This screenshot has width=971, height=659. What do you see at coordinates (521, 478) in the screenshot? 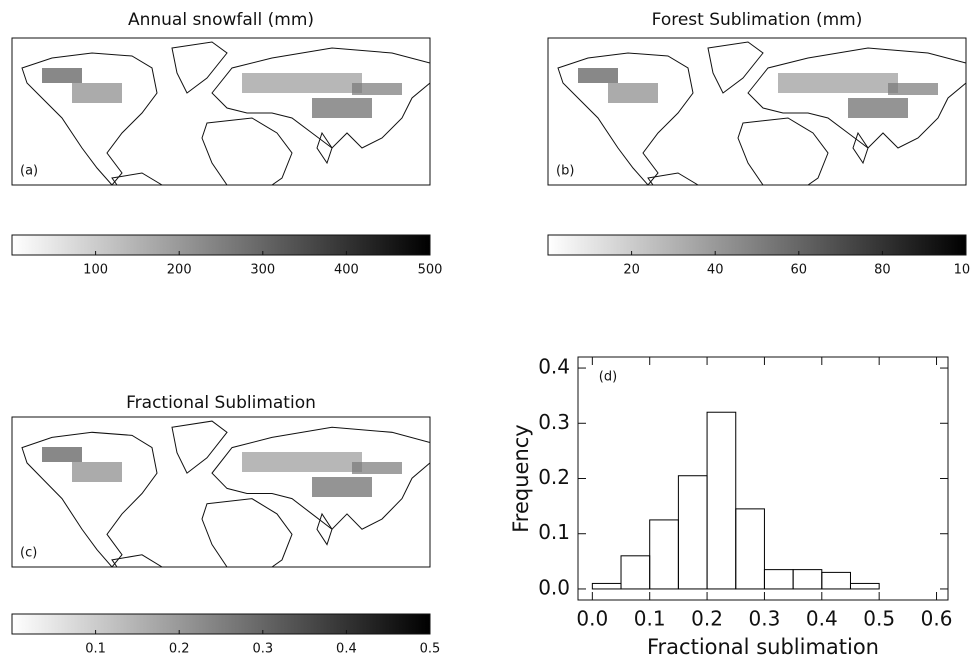
I see `y-axis-label: Frequency` at bounding box center [521, 478].